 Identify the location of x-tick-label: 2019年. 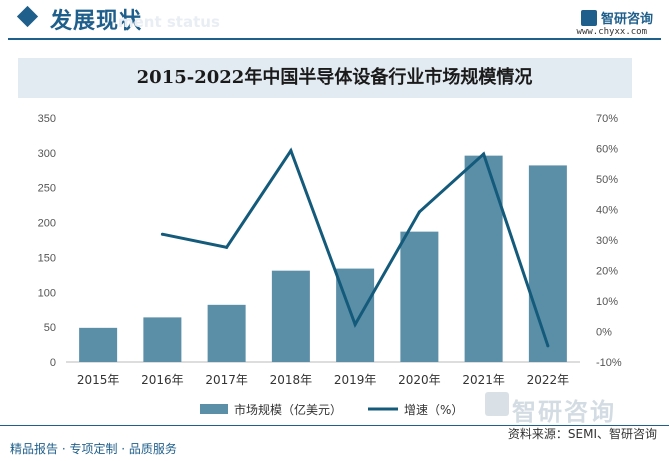
(355, 380).